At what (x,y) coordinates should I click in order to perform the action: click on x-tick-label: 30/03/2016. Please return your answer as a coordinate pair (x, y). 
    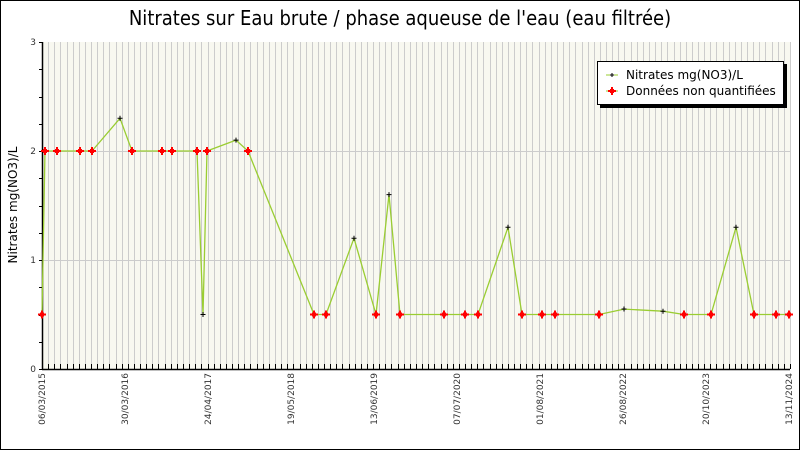
    Looking at the image, I should click on (126, 399).